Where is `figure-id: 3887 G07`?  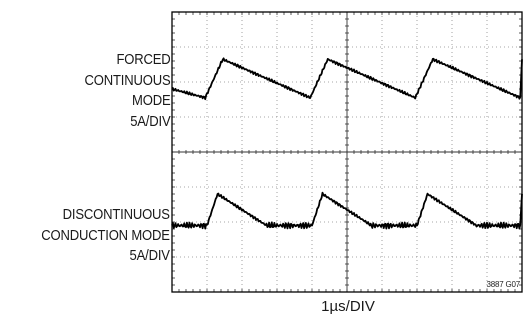
figure-id: 3887 G07 is located at coordinates (503, 284).